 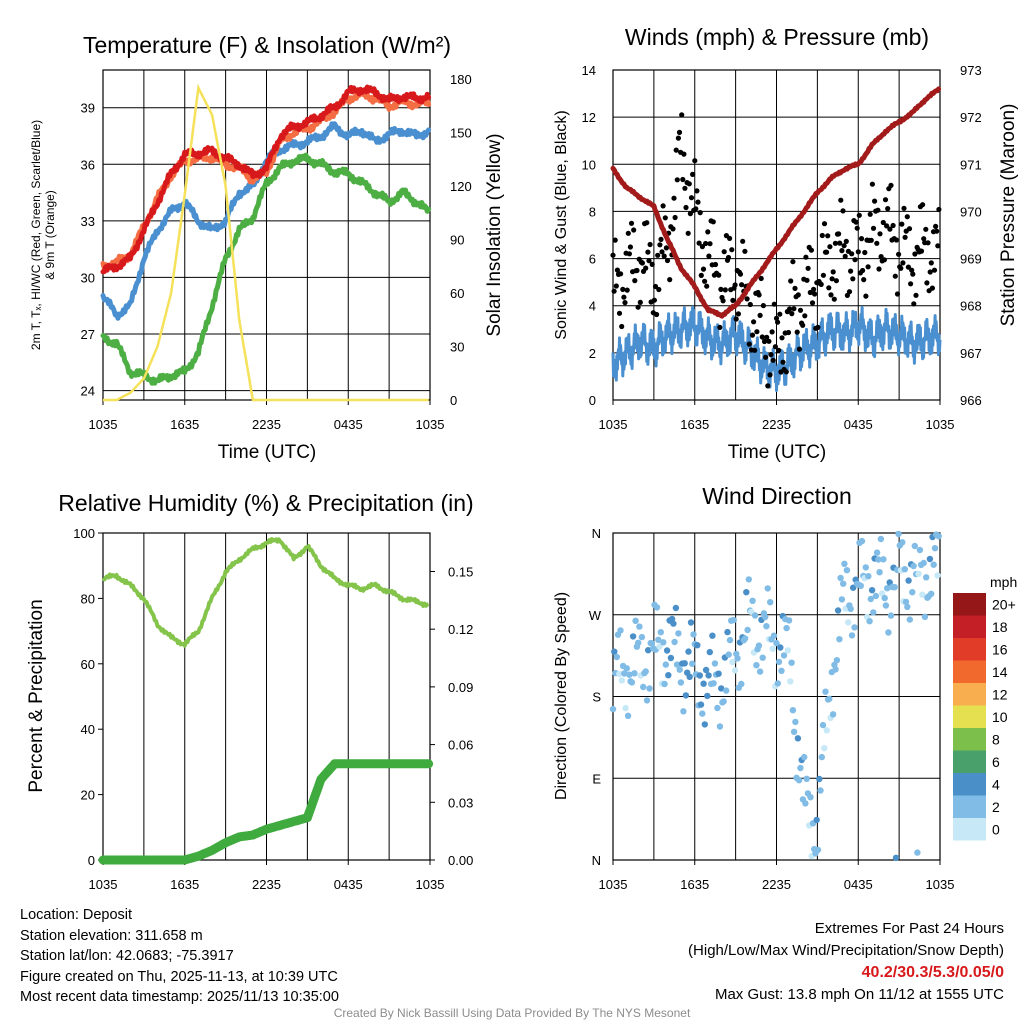 I want to click on panel-3-xtick-label: 1035, so click(x=103, y=884).